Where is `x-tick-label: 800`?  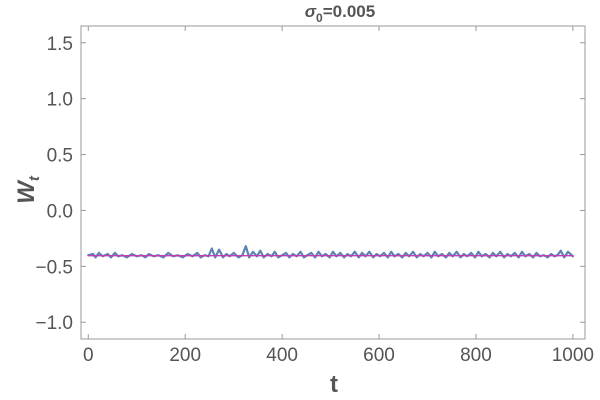
x-tick-label: 800 is located at coordinates (476, 355).